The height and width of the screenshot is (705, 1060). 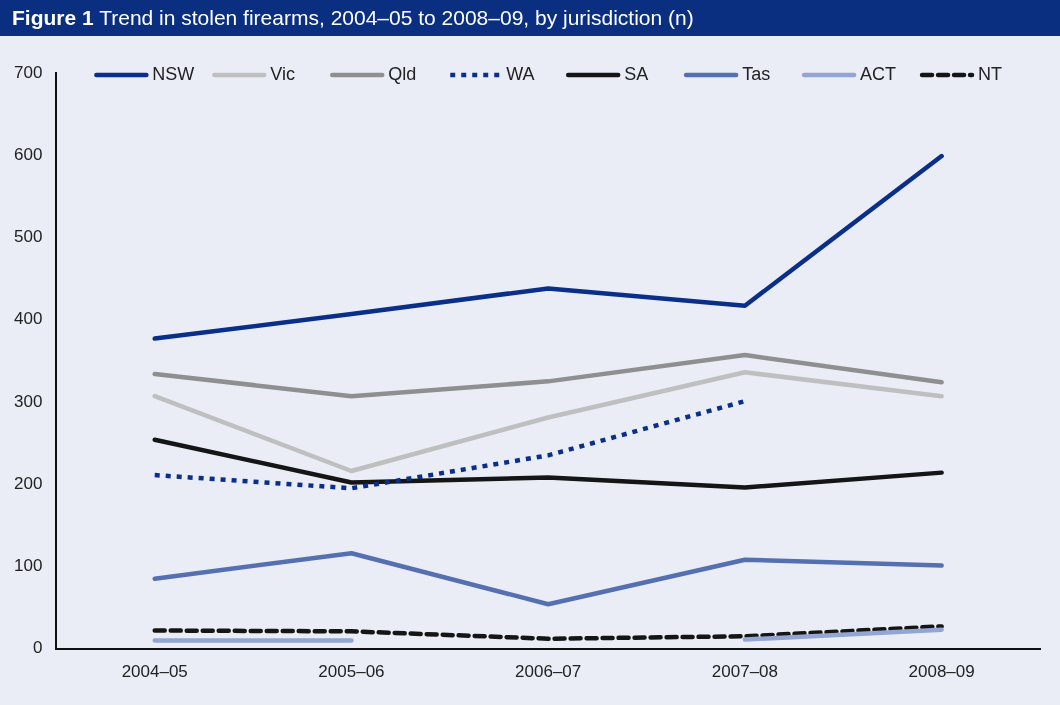 I want to click on chart-title: Figure 1 Trend in stolen firearms, 2004–05 to 2008–09, by jurisdiction (n), so click(x=353, y=17).